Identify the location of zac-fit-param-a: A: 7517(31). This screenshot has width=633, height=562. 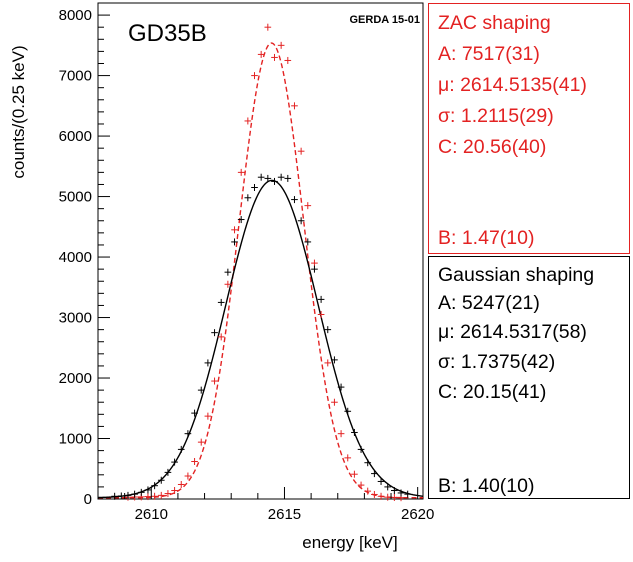
(489, 54).